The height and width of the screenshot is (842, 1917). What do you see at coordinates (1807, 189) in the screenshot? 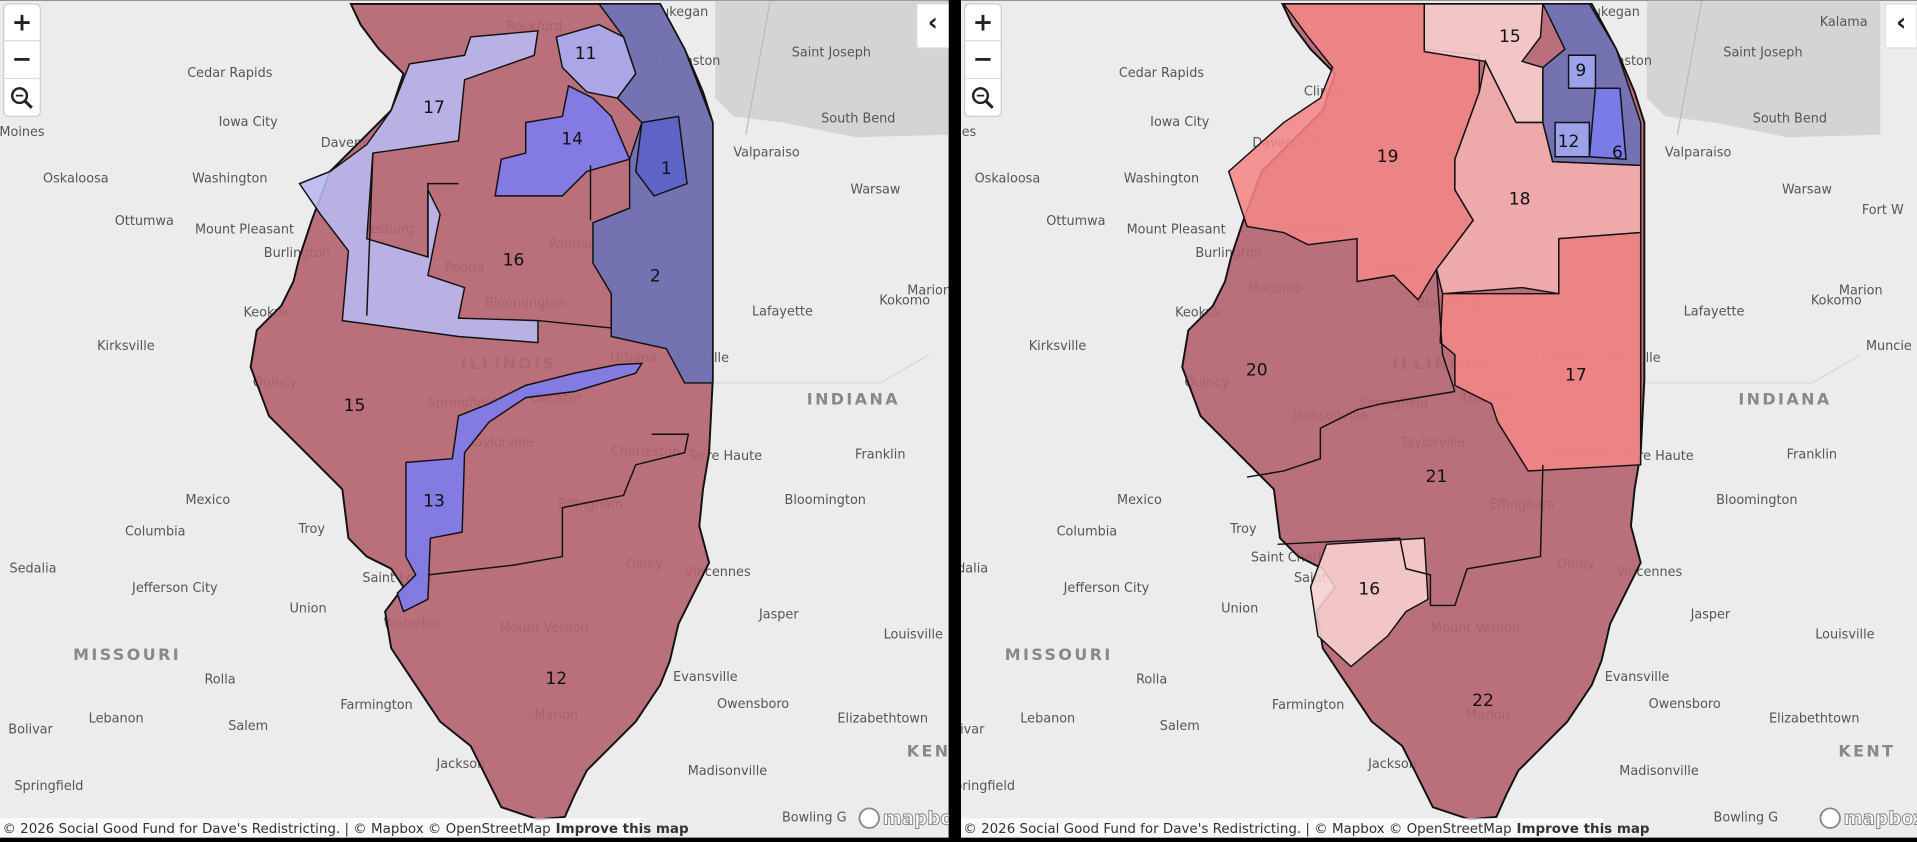
I see `city-label: Warsaw` at bounding box center [1807, 189].